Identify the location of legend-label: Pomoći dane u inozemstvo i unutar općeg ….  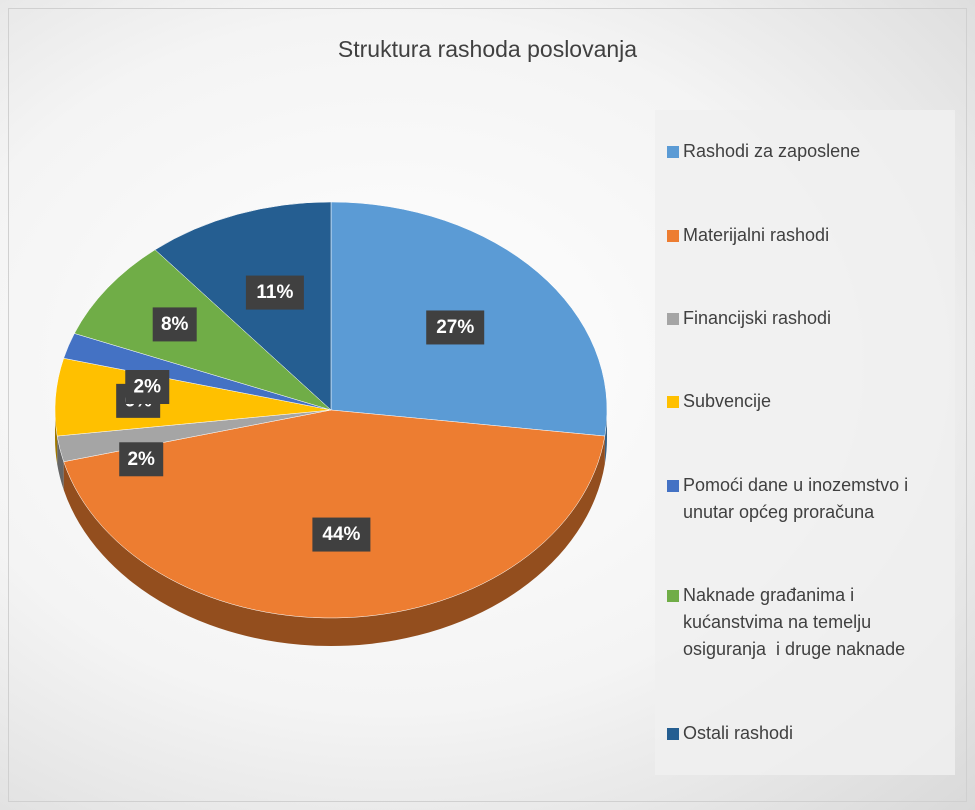
(798, 498).